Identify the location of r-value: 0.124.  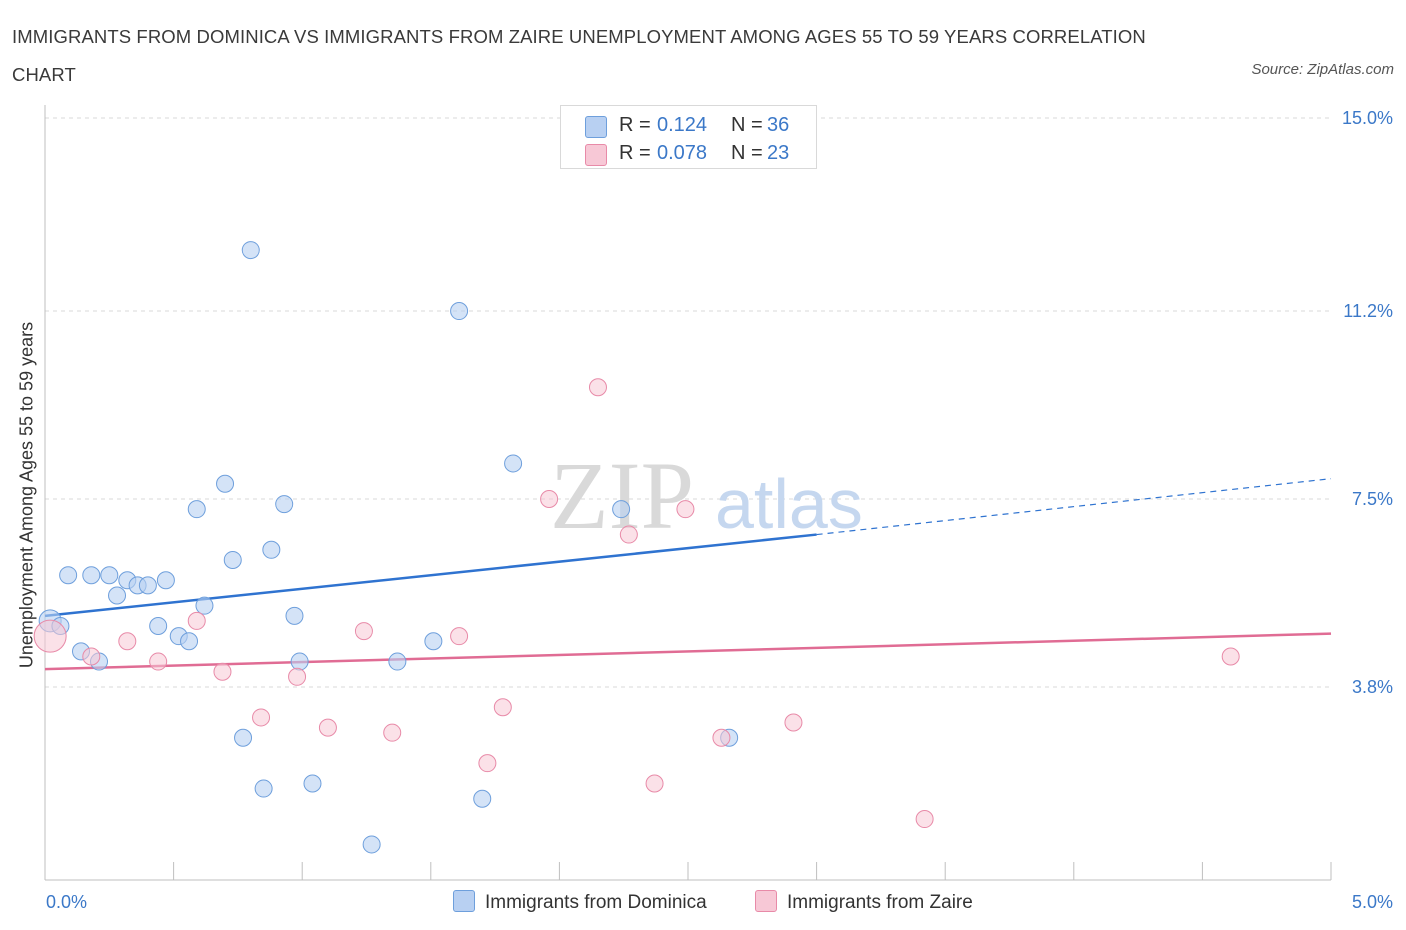
(682, 125).